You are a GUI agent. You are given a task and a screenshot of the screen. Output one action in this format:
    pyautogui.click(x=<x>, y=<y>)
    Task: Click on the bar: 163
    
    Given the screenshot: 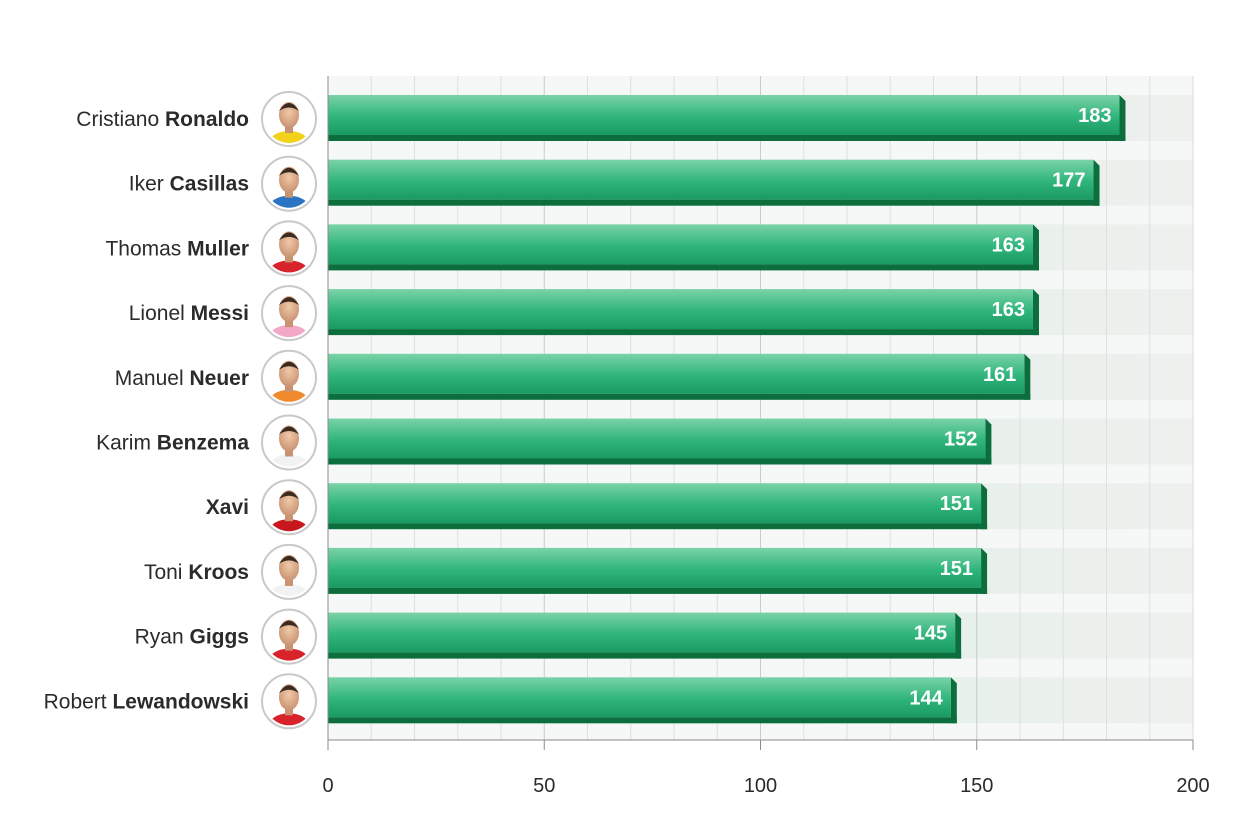 What is the action you would take?
    pyautogui.click(x=683, y=312)
    